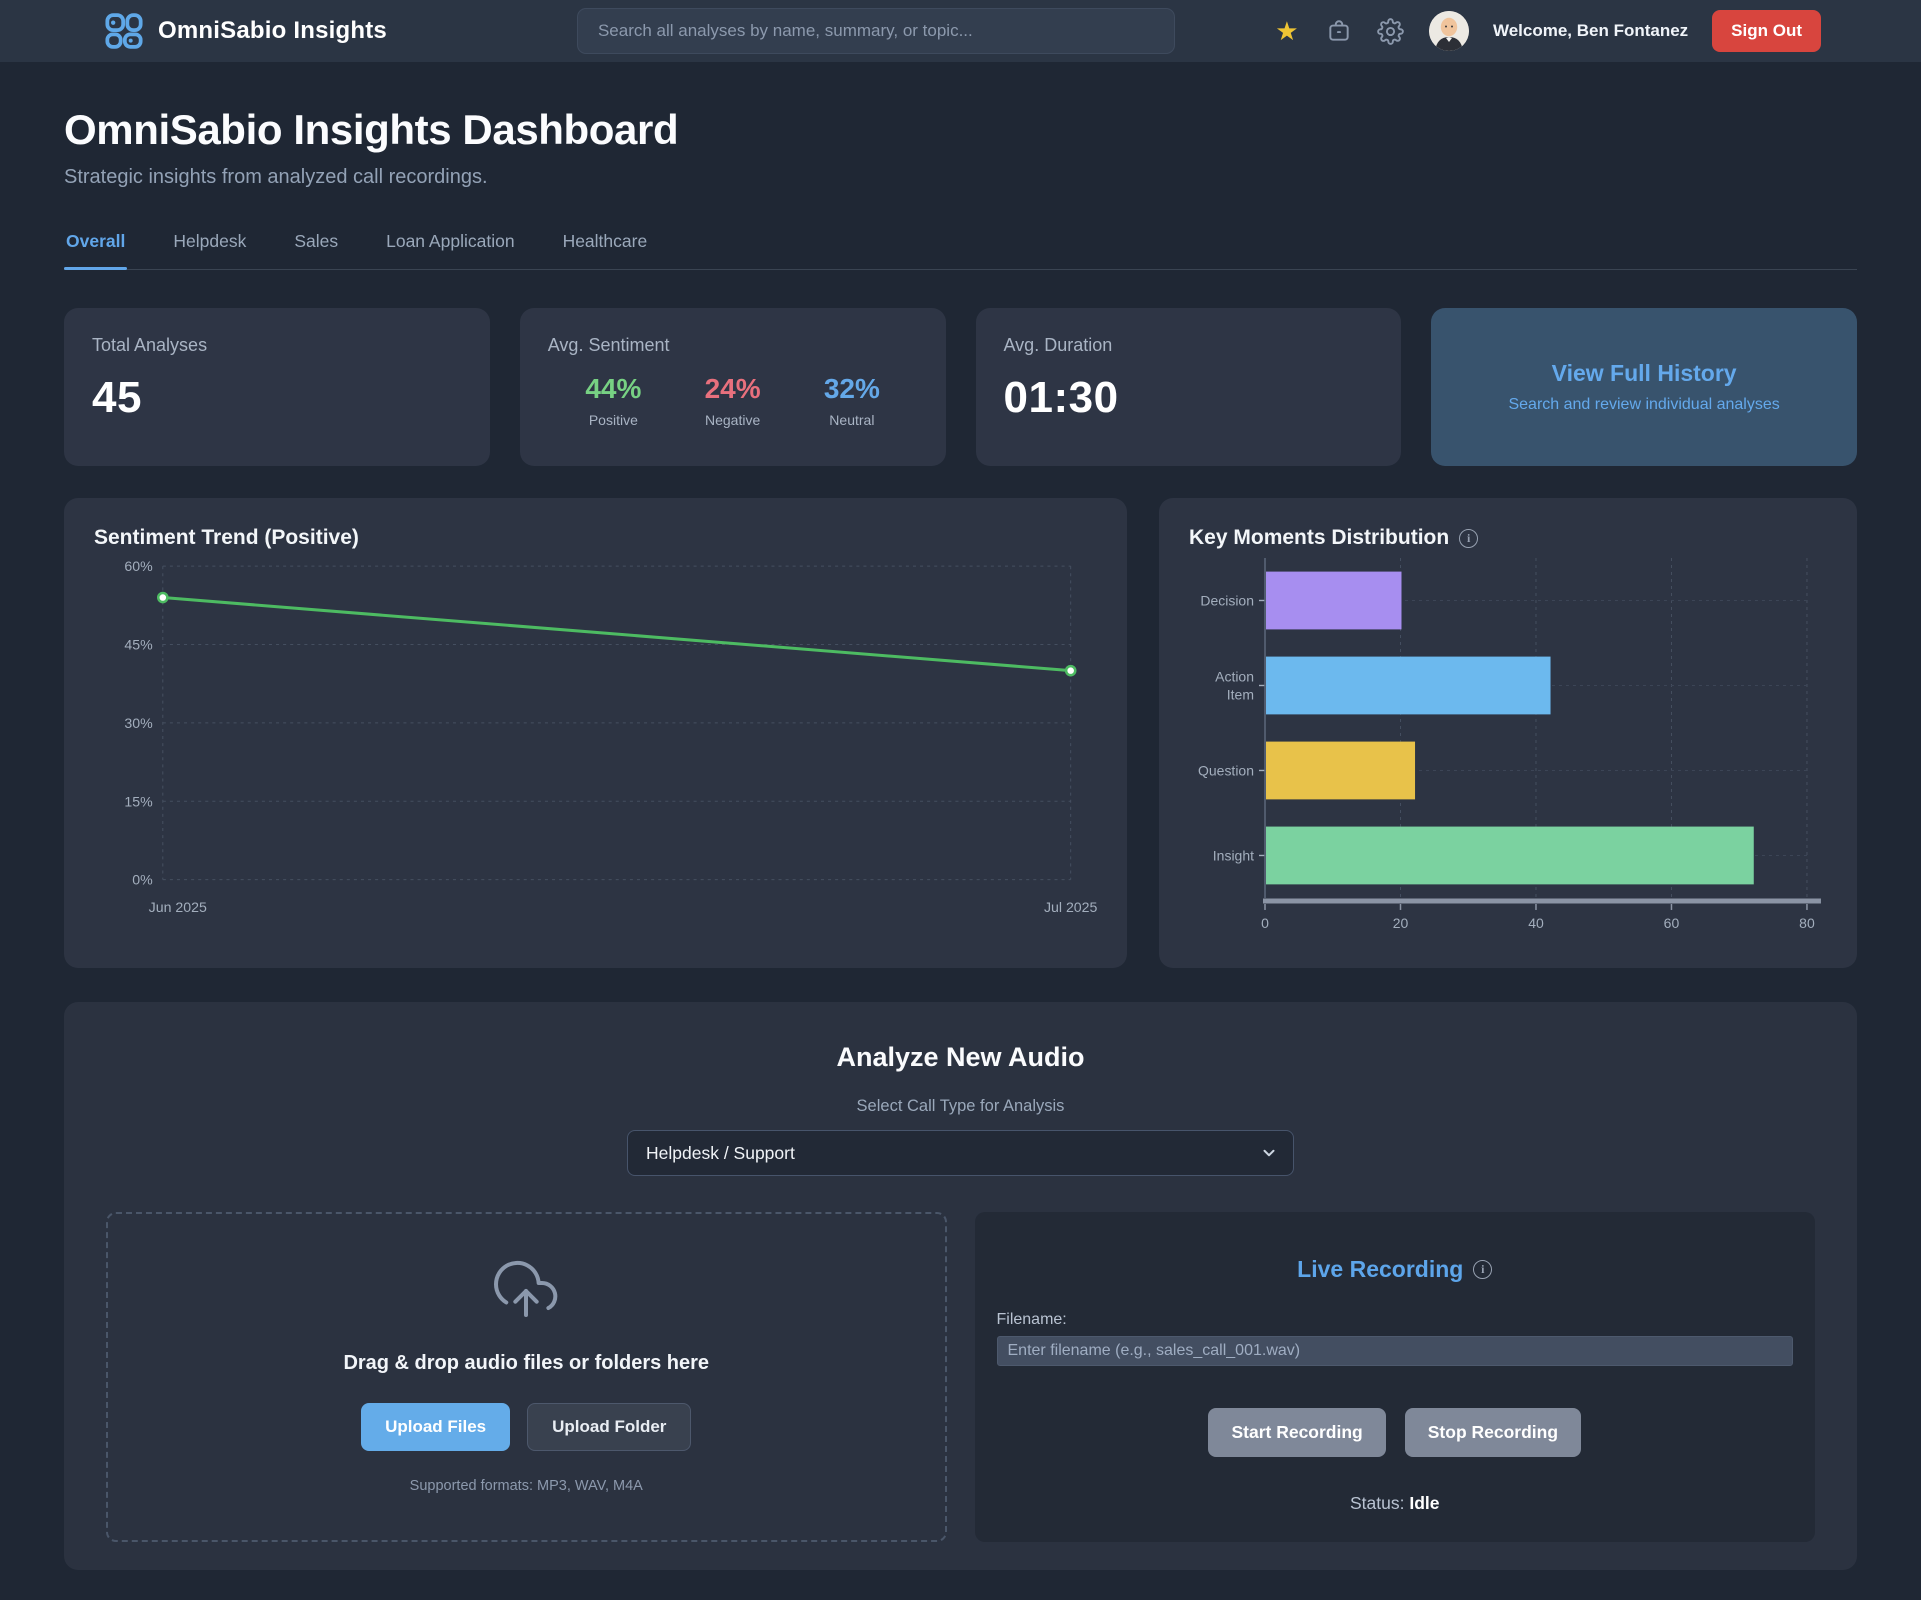 This screenshot has height=1600, width=1921. Describe the element at coordinates (732, 420) in the screenshot. I see `negative-label: Negative` at that location.